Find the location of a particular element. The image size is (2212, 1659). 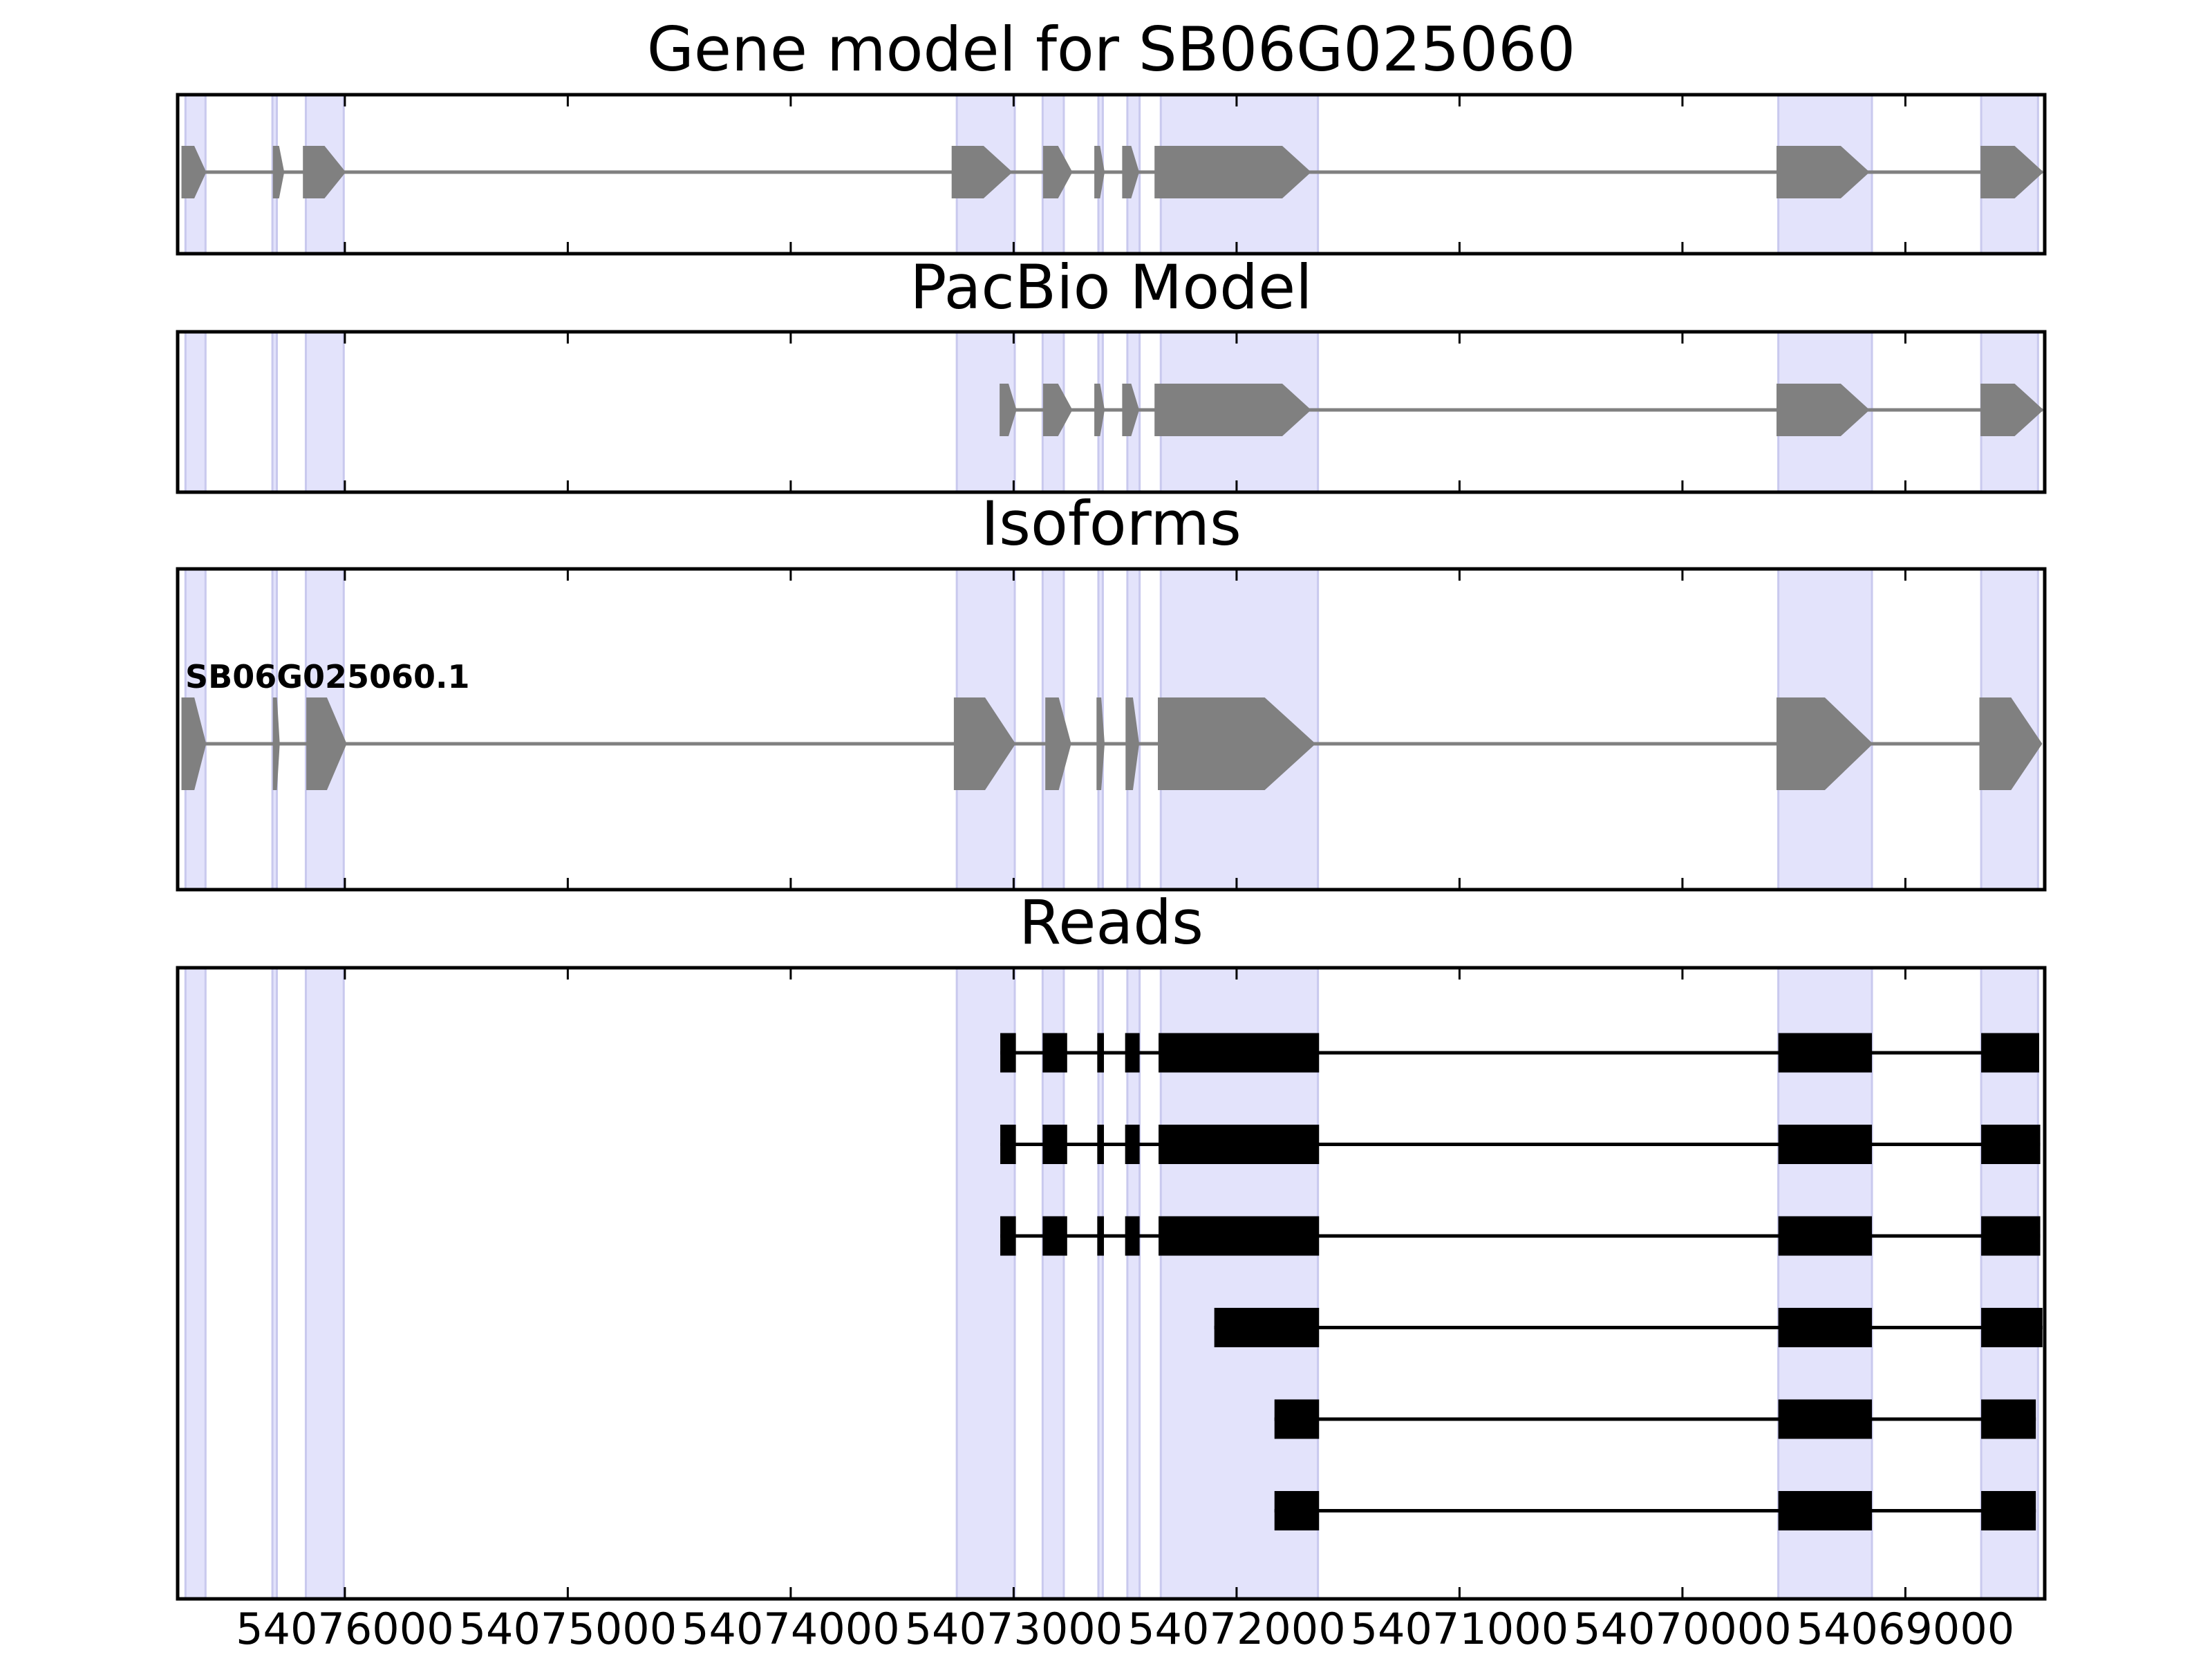

panel-title: Isoforms is located at coordinates (1111, 523).